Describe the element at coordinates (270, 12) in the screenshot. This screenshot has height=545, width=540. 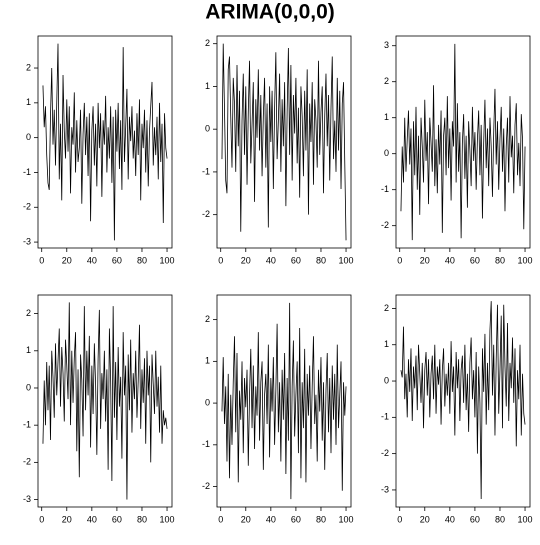
I see `chart-title: ARIMA(0,0,0)` at that location.